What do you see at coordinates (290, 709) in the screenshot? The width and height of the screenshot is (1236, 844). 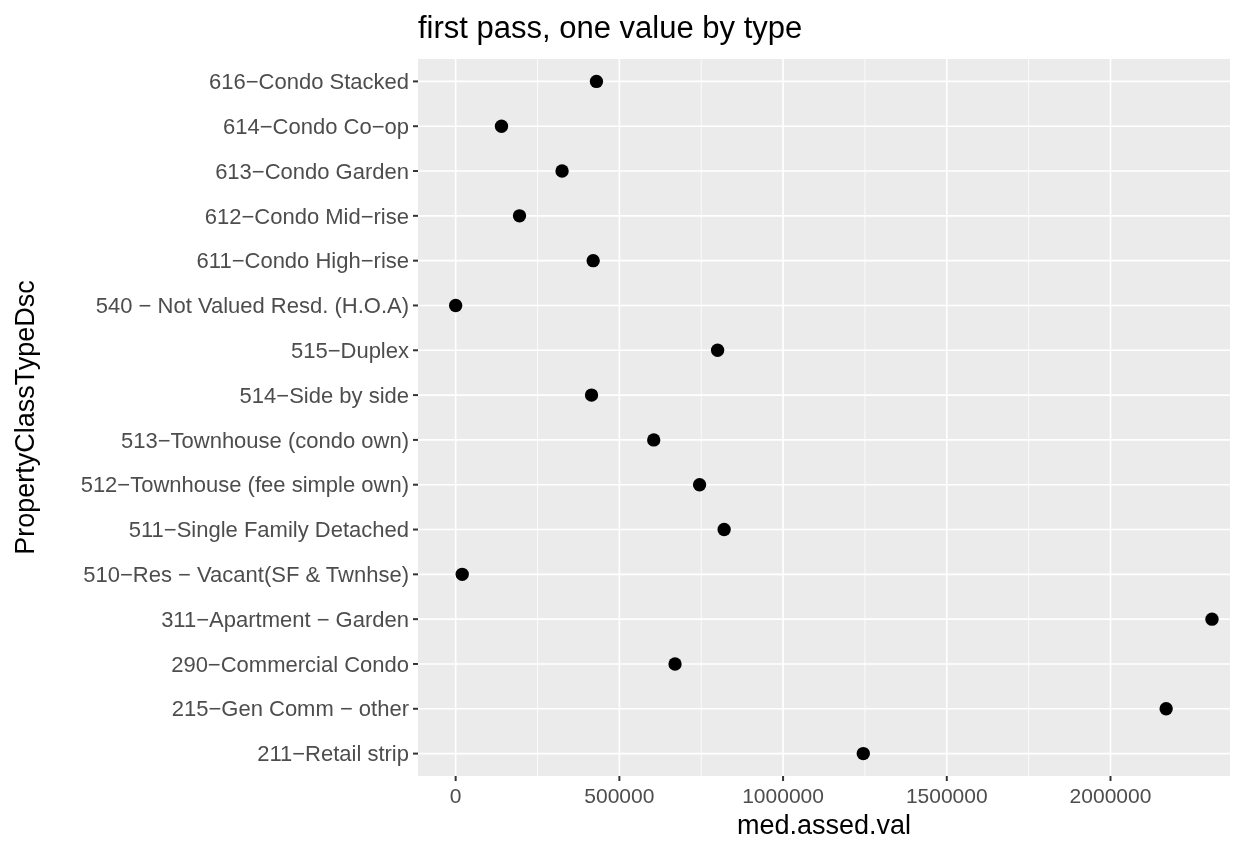 I see `y-tick-label: 215−Gen Comm − other` at bounding box center [290, 709].